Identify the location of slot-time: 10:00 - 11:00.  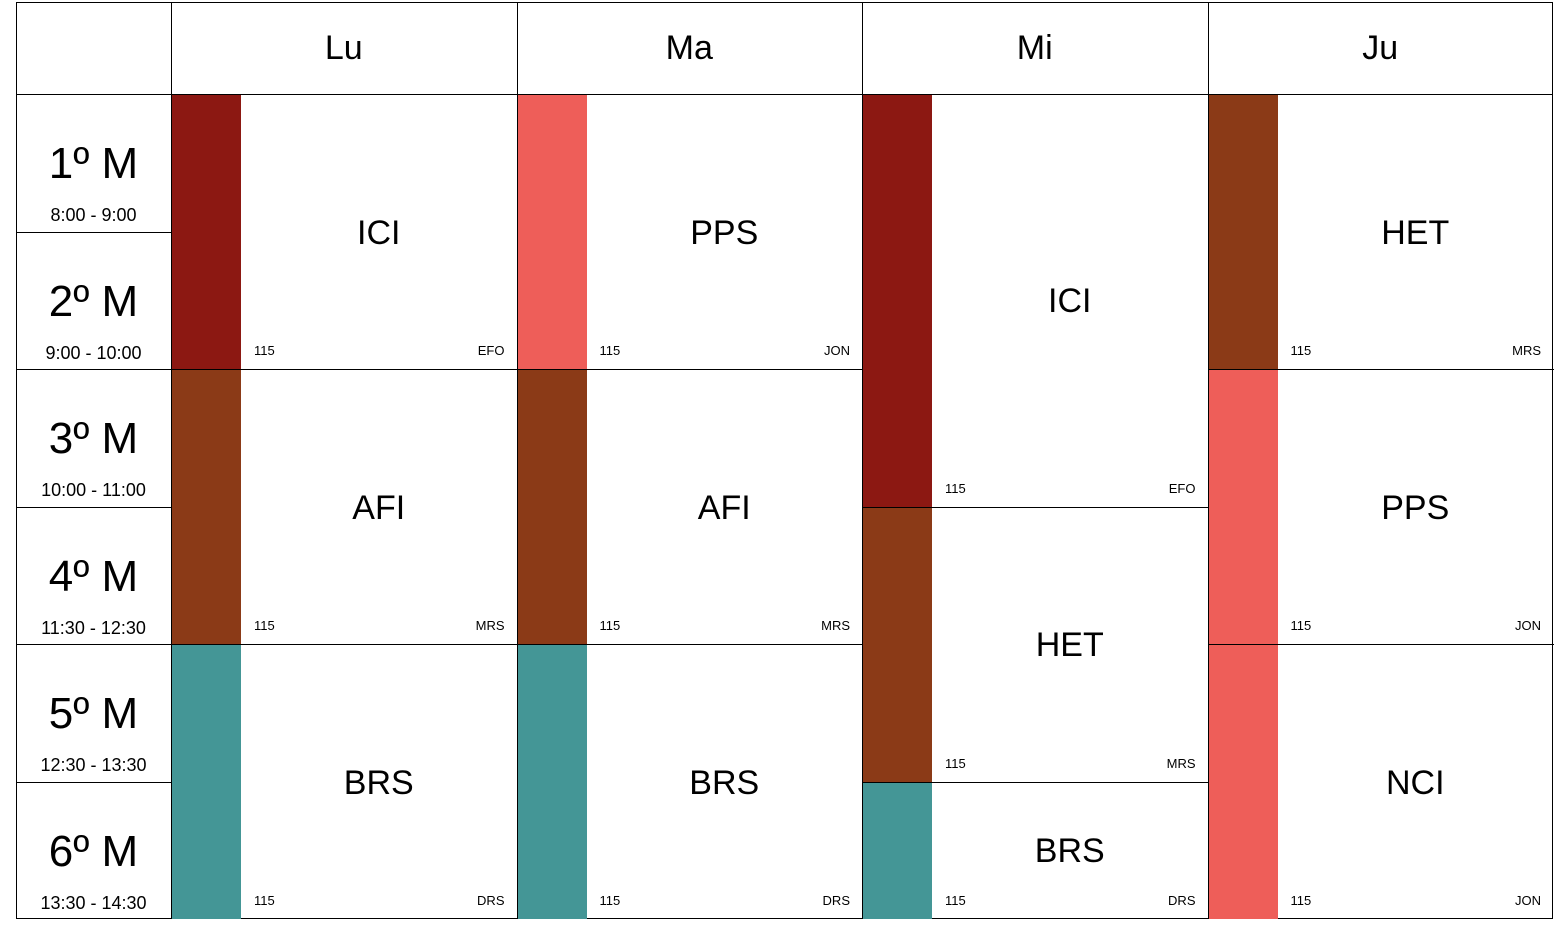
(93, 490).